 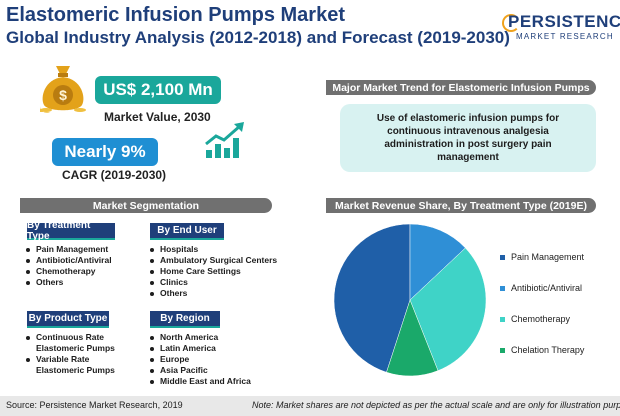 I want to click on legend-item-antibiotic: Antibiotic/Antiviral, so click(x=541, y=288).